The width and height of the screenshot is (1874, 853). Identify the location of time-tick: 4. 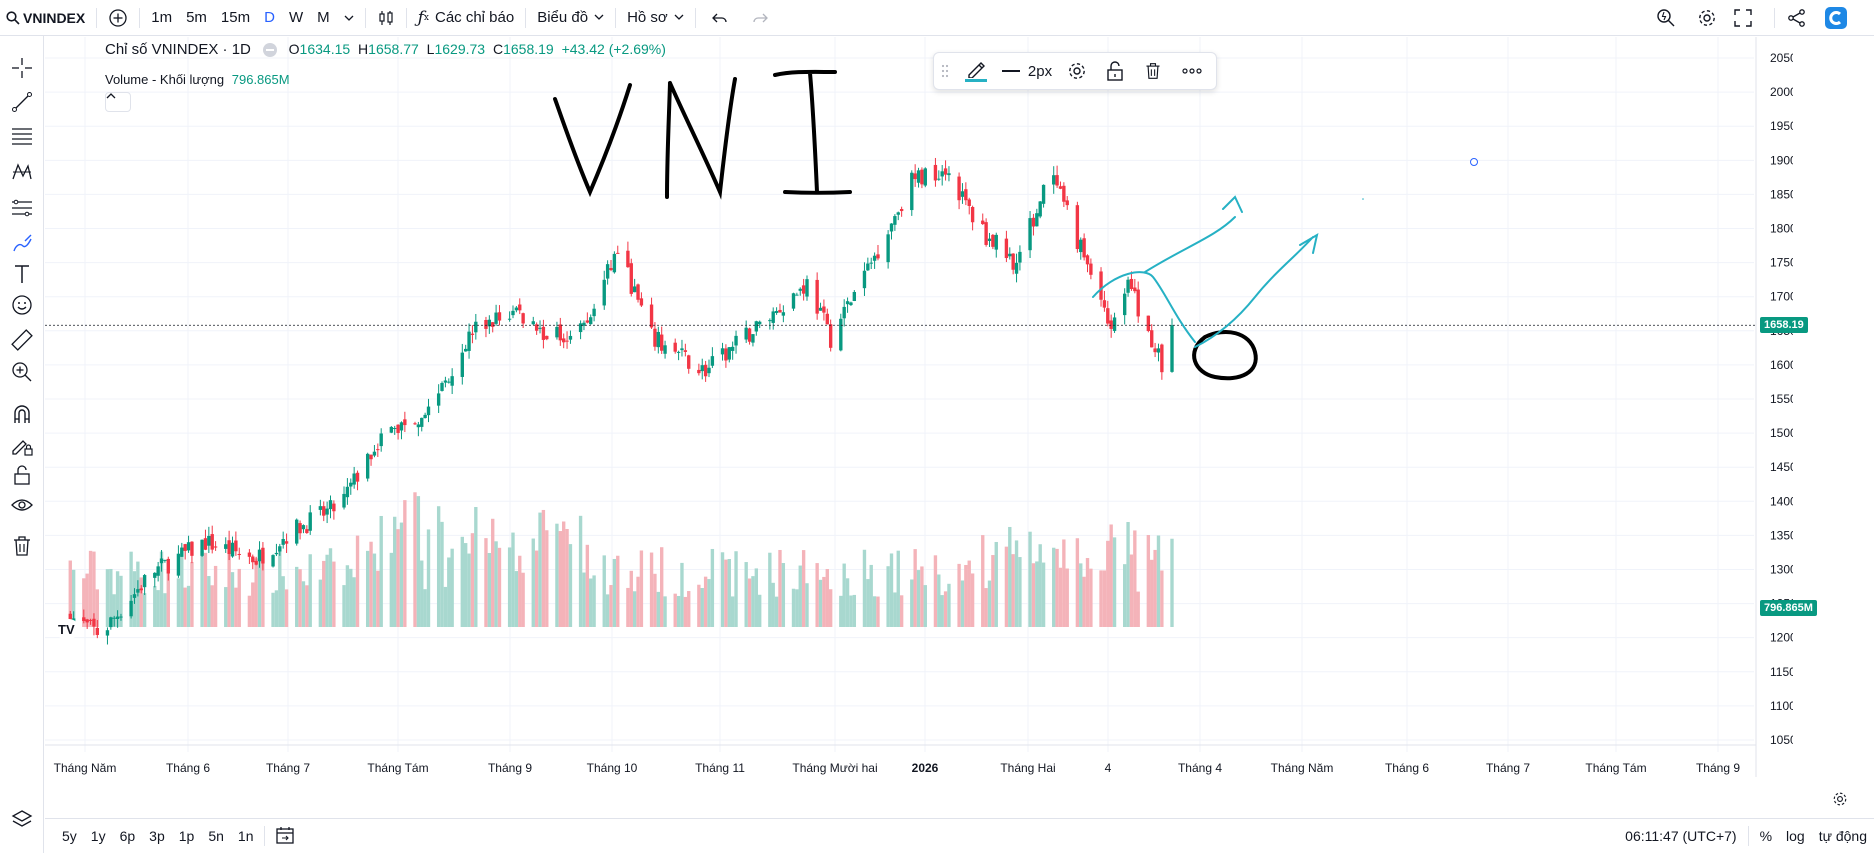
(1108, 768).